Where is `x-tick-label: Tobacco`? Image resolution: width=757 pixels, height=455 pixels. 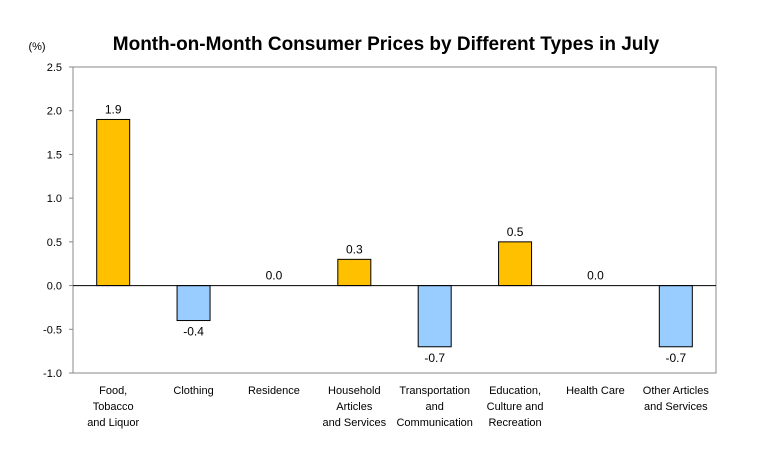
x-tick-label: Tobacco is located at coordinates (113, 407).